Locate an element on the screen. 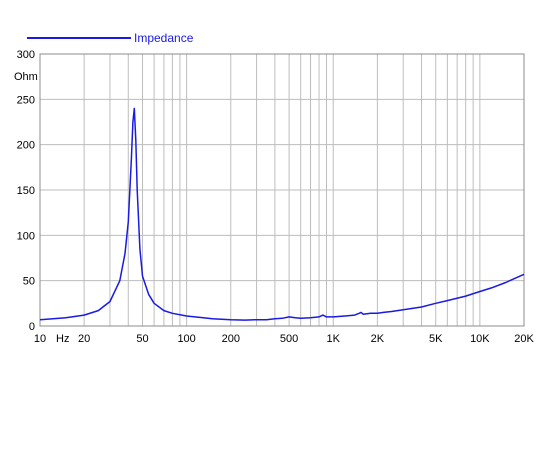  y-tick-label-50: 50 is located at coordinates (29, 282).